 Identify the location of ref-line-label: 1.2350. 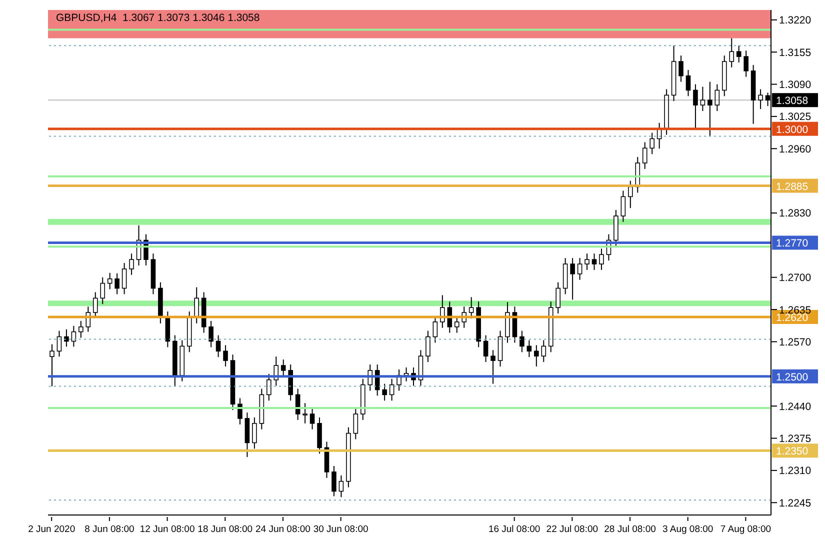
(792, 452).